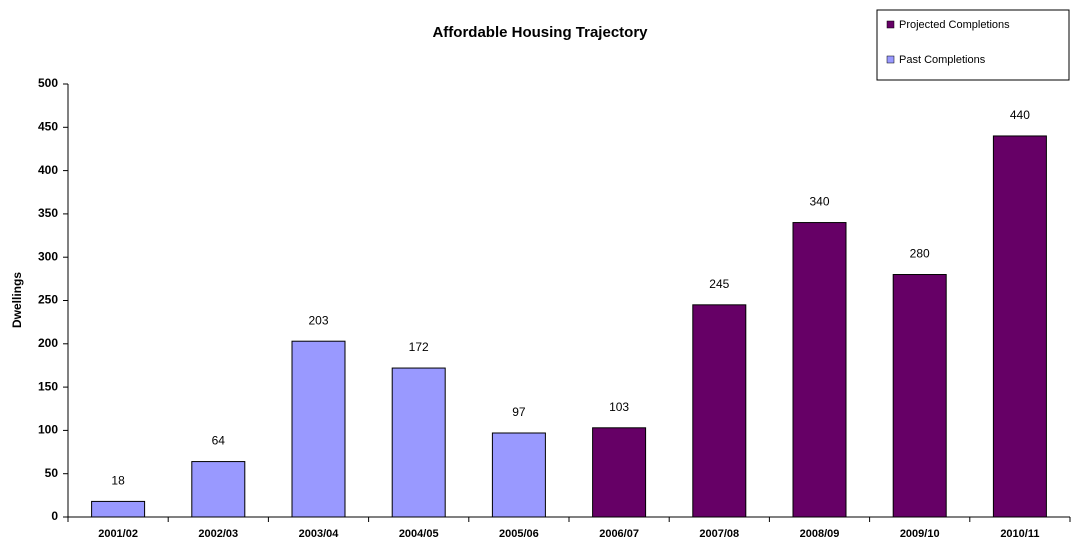  I want to click on y-tick-label: 150, so click(48, 386).